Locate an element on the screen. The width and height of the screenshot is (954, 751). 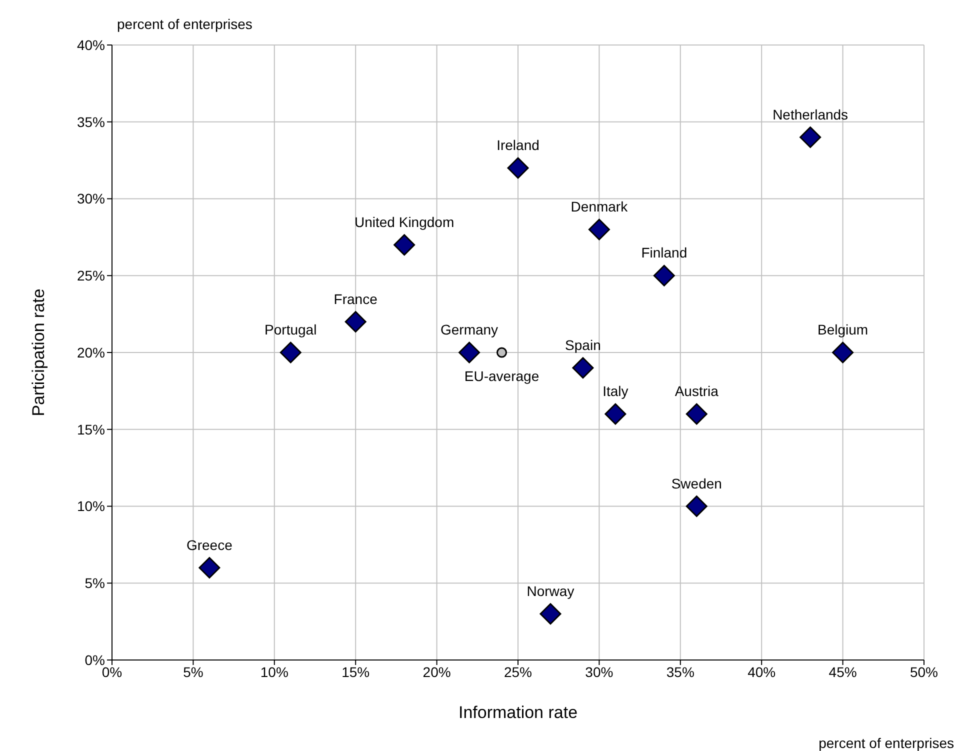
annotation: Finland is located at coordinates (664, 252).